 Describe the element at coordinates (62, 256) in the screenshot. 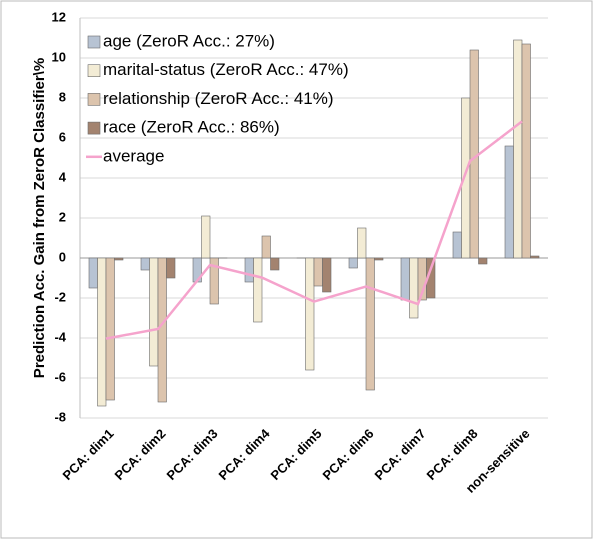

I see `y-tick-label: 0` at that location.